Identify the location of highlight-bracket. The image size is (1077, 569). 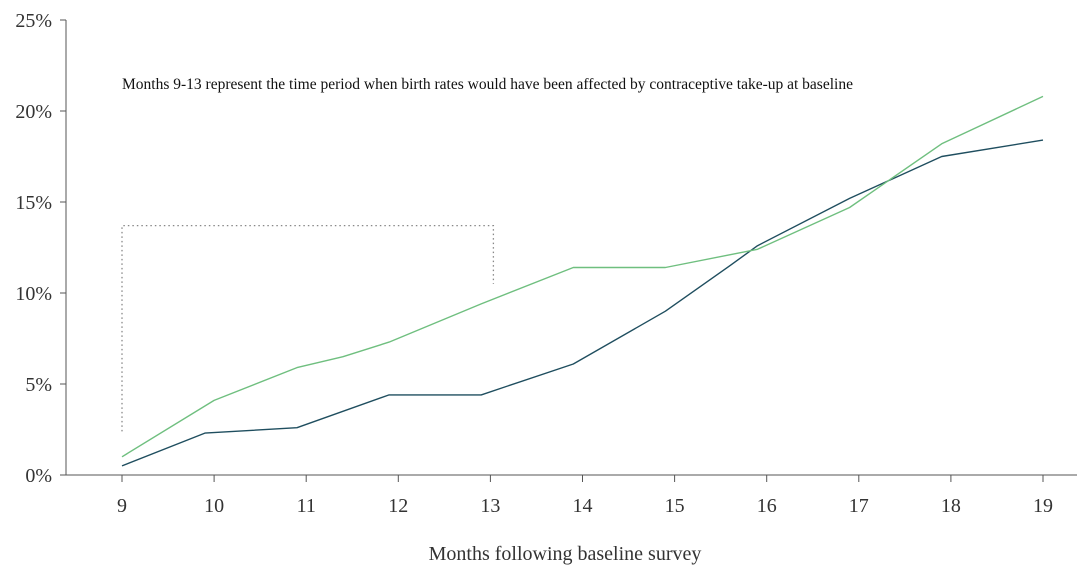
(308, 328).